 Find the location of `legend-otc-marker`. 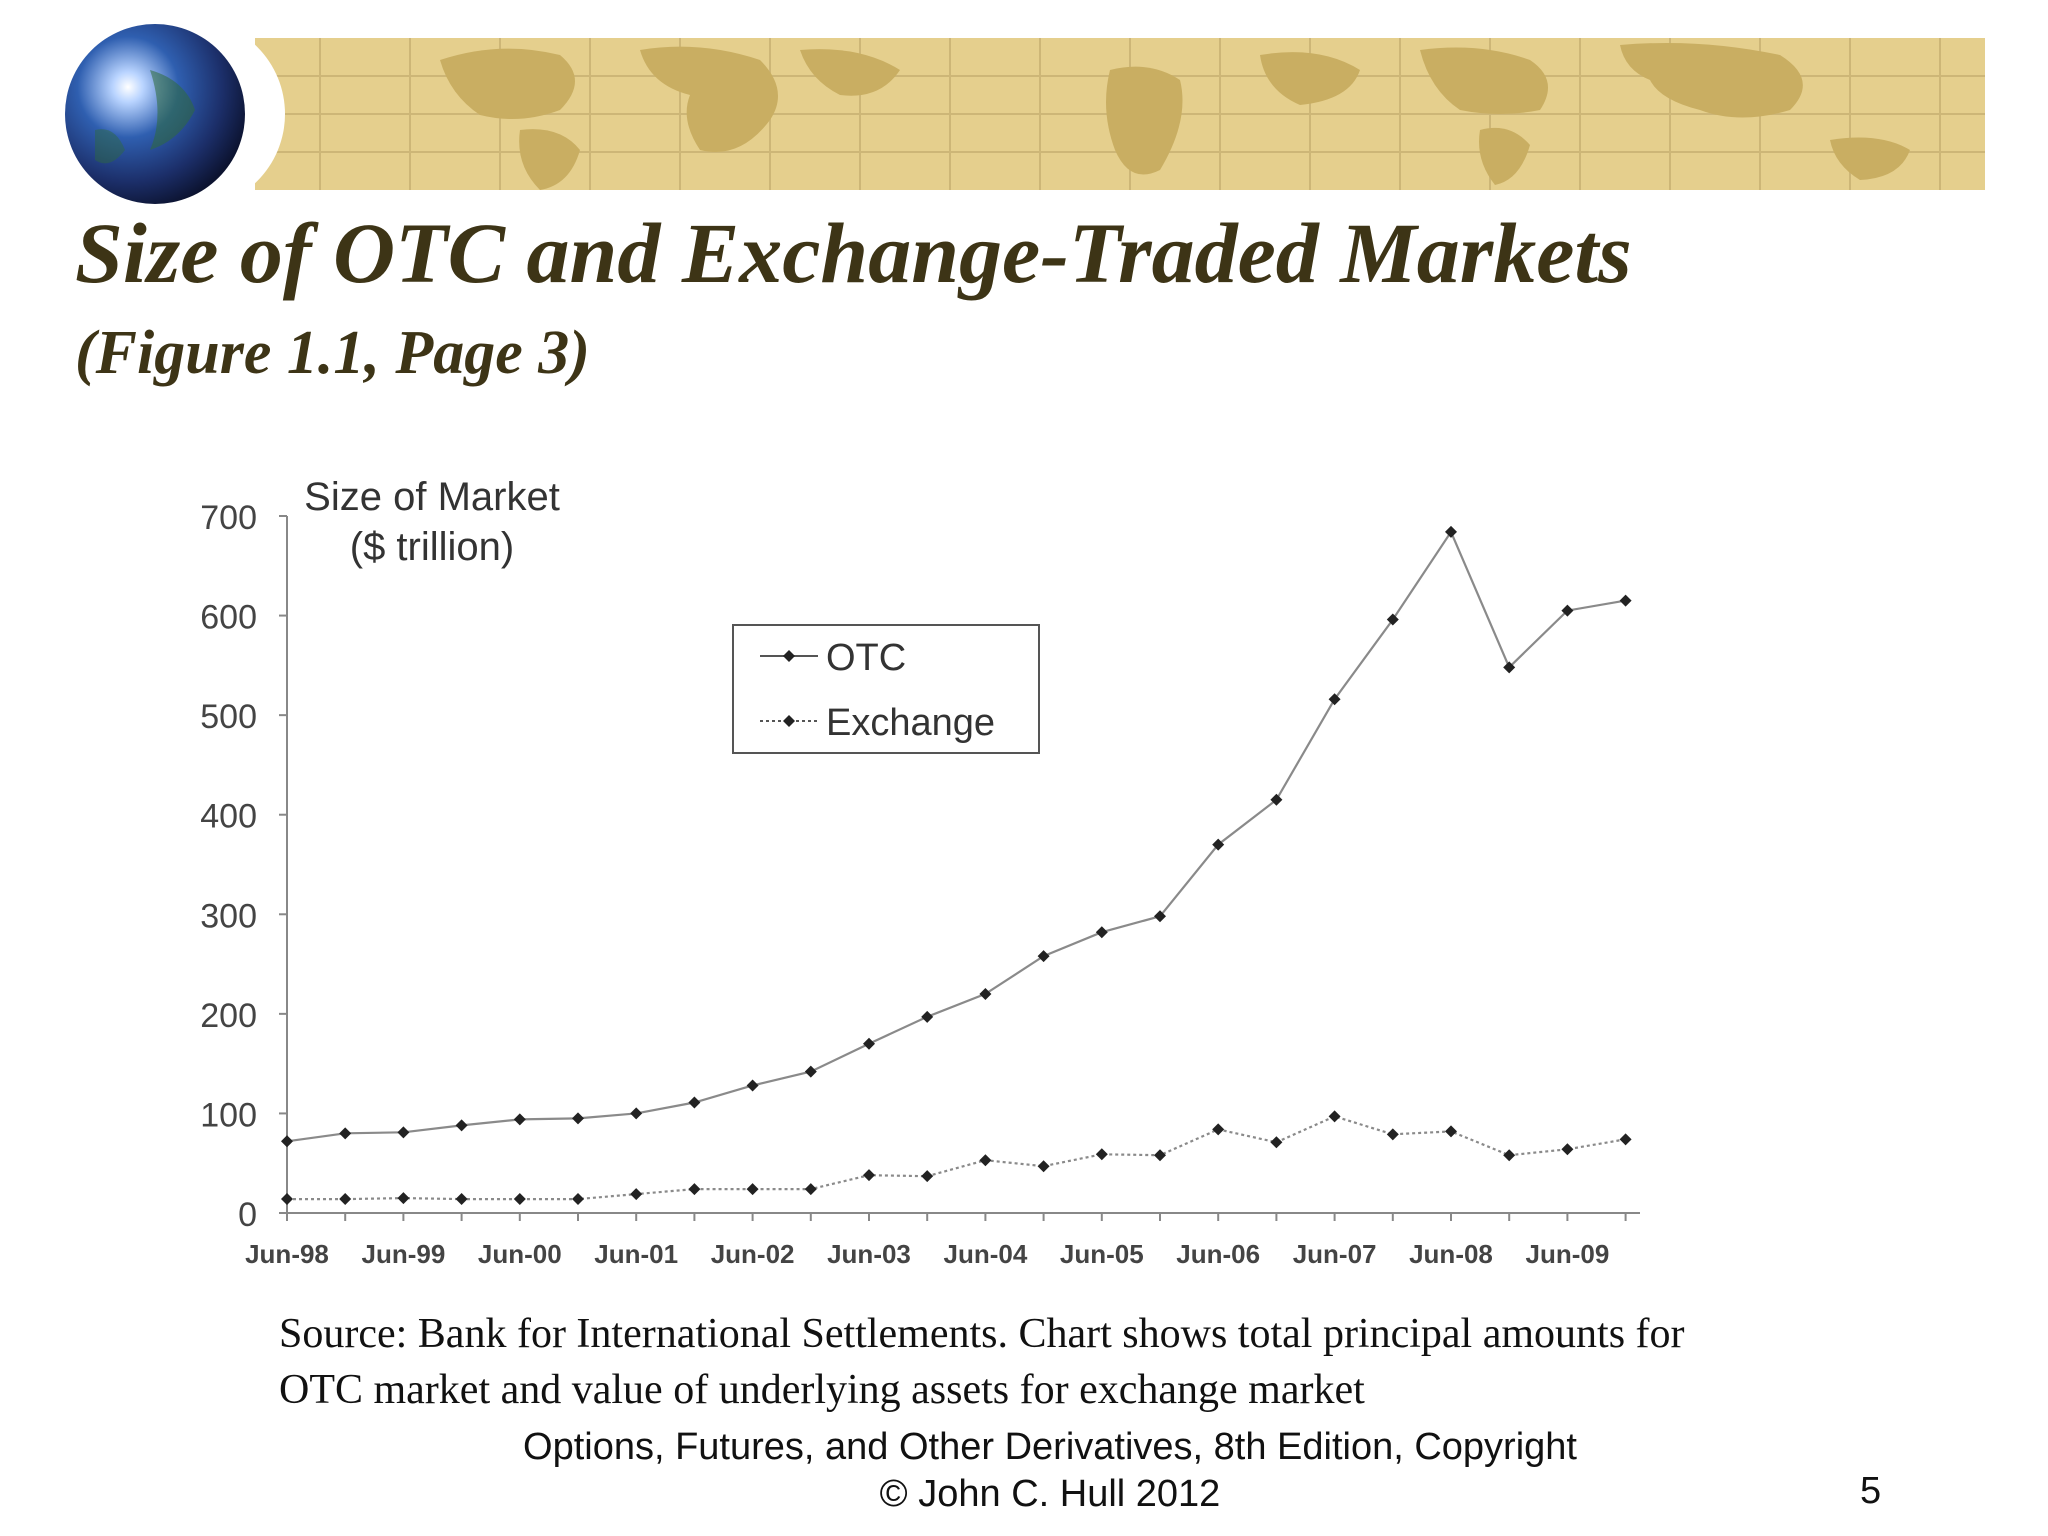

legend-otc-marker is located at coordinates (789, 656).